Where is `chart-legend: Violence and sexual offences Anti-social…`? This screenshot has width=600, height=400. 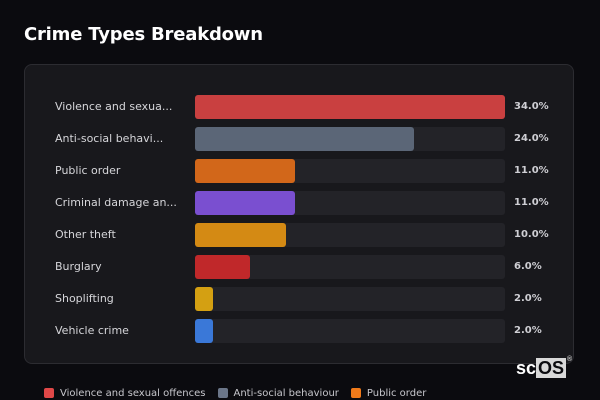 chart-legend: Violence and sexual offences Anti-social… is located at coordinates (241, 393).